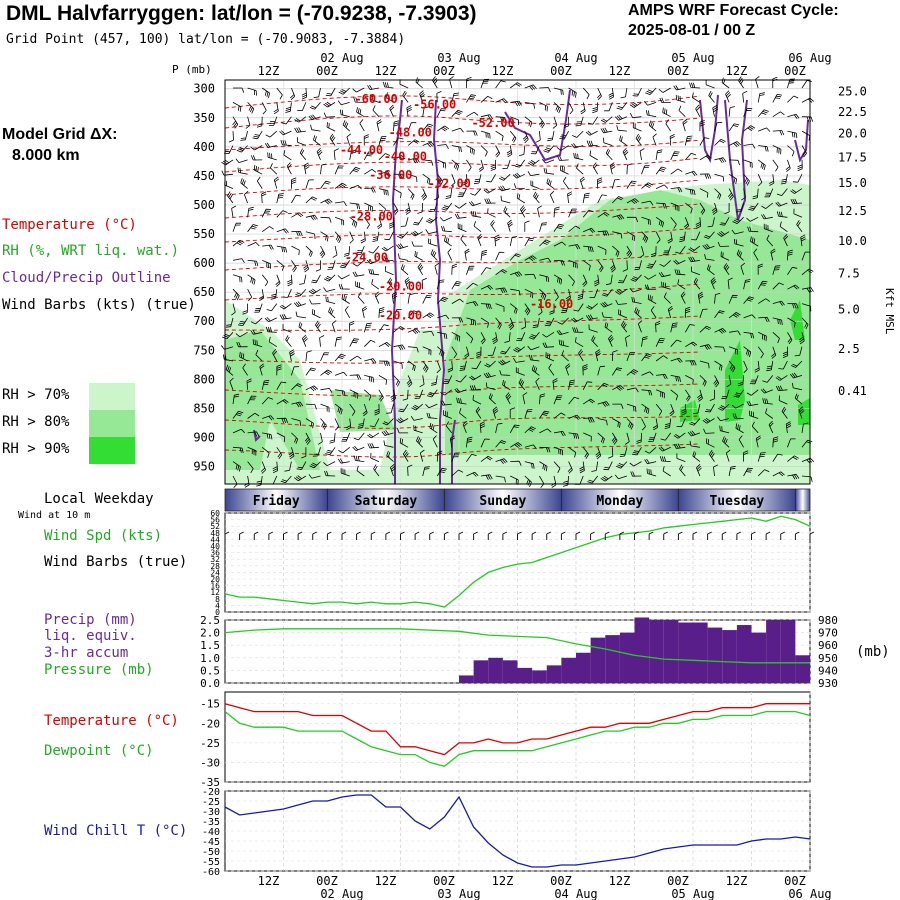 This screenshot has height=900, width=900. What do you see at coordinates (849, 349) in the screenshot?
I see `height-tick-label: 2.5` at bounding box center [849, 349].